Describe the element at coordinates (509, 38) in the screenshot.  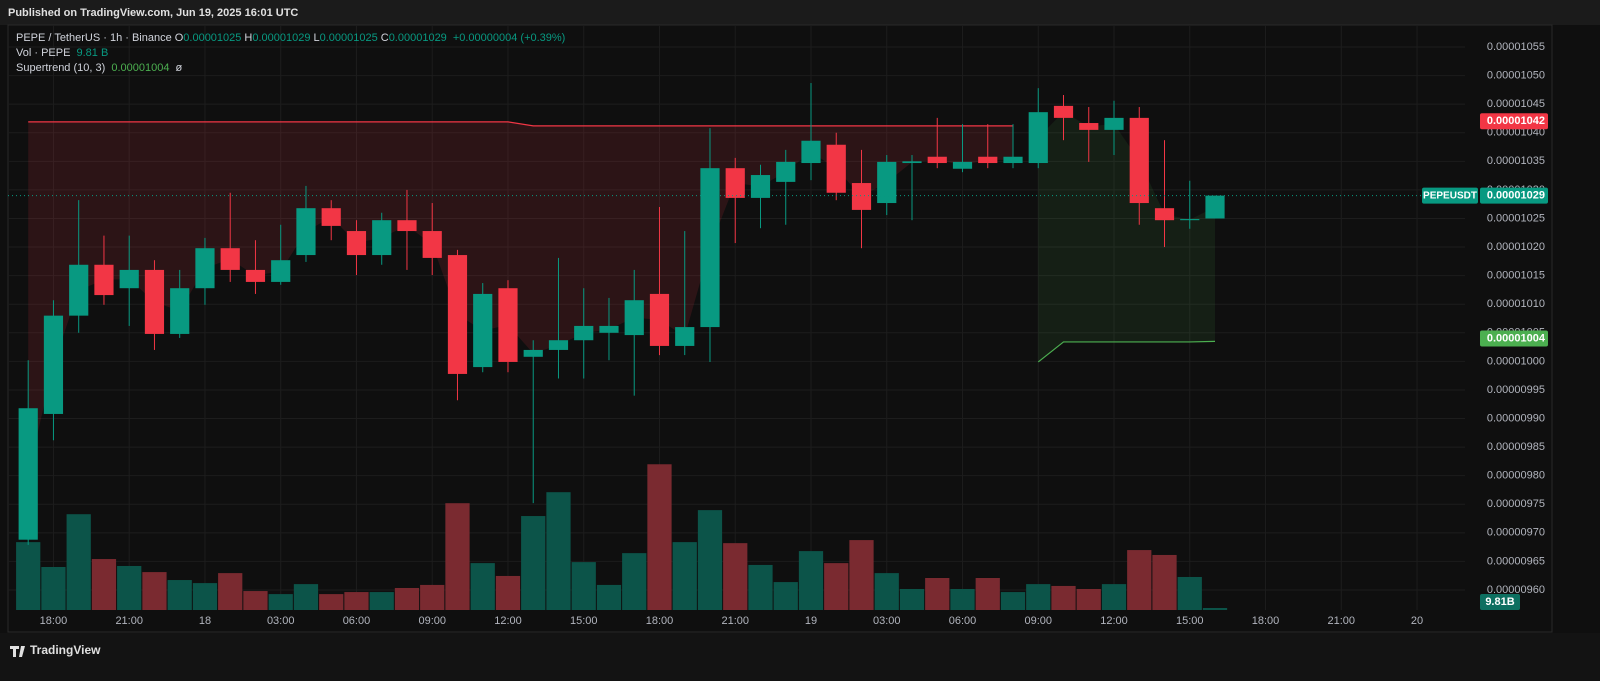
I see `change: +0.00000004 (+0.39%)` at that location.